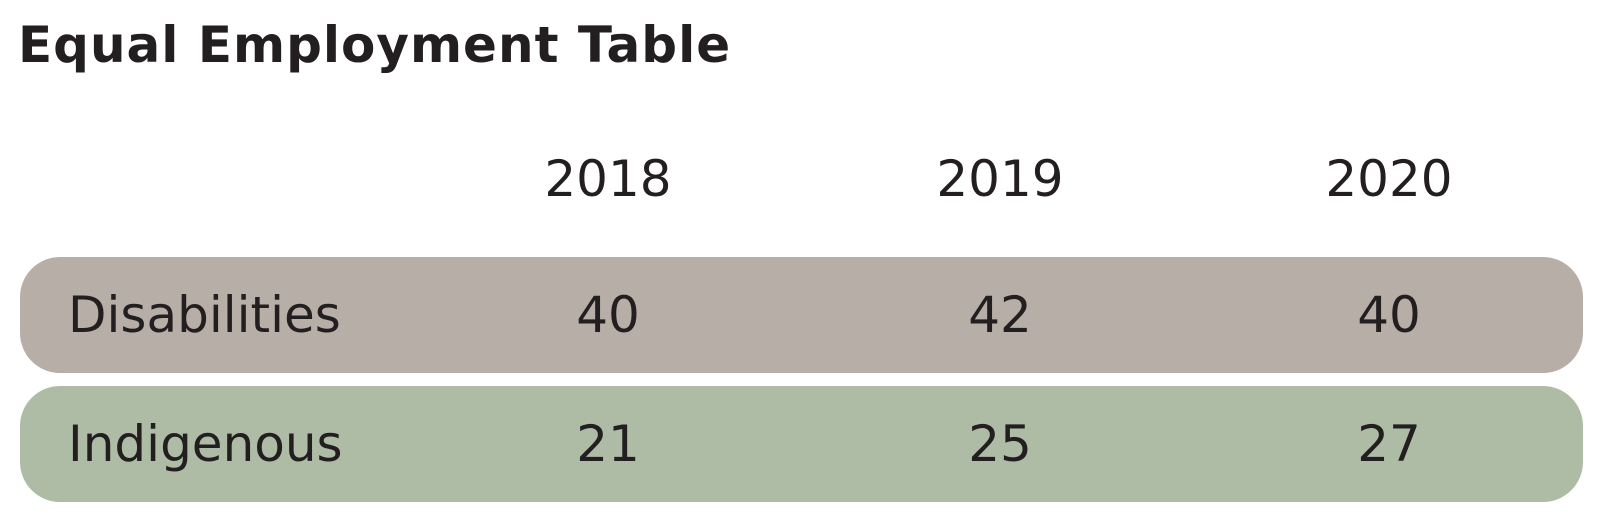 This screenshot has width=1600, height=526. Describe the element at coordinates (608, 315) in the screenshot. I see `cell-disabilities-2018: 40` at that location.